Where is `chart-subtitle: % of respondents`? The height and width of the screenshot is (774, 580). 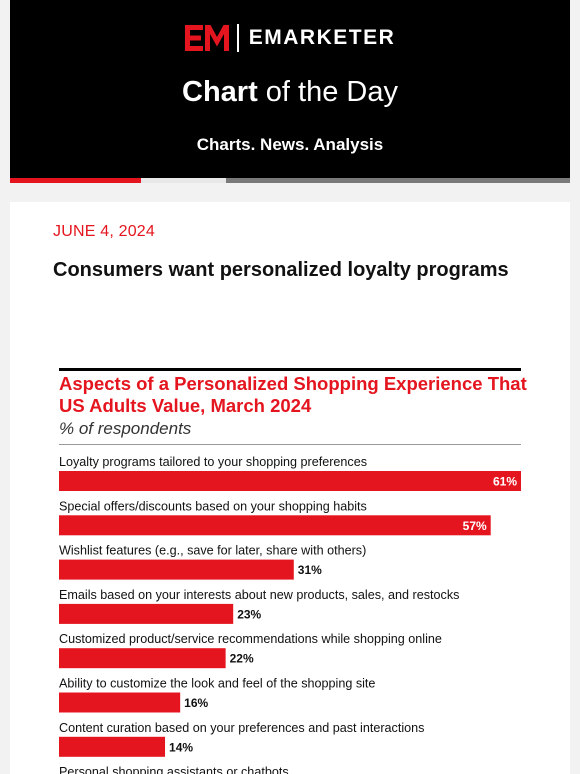
chart-subtitle: % of respondents is located at coordinates (125, 428).